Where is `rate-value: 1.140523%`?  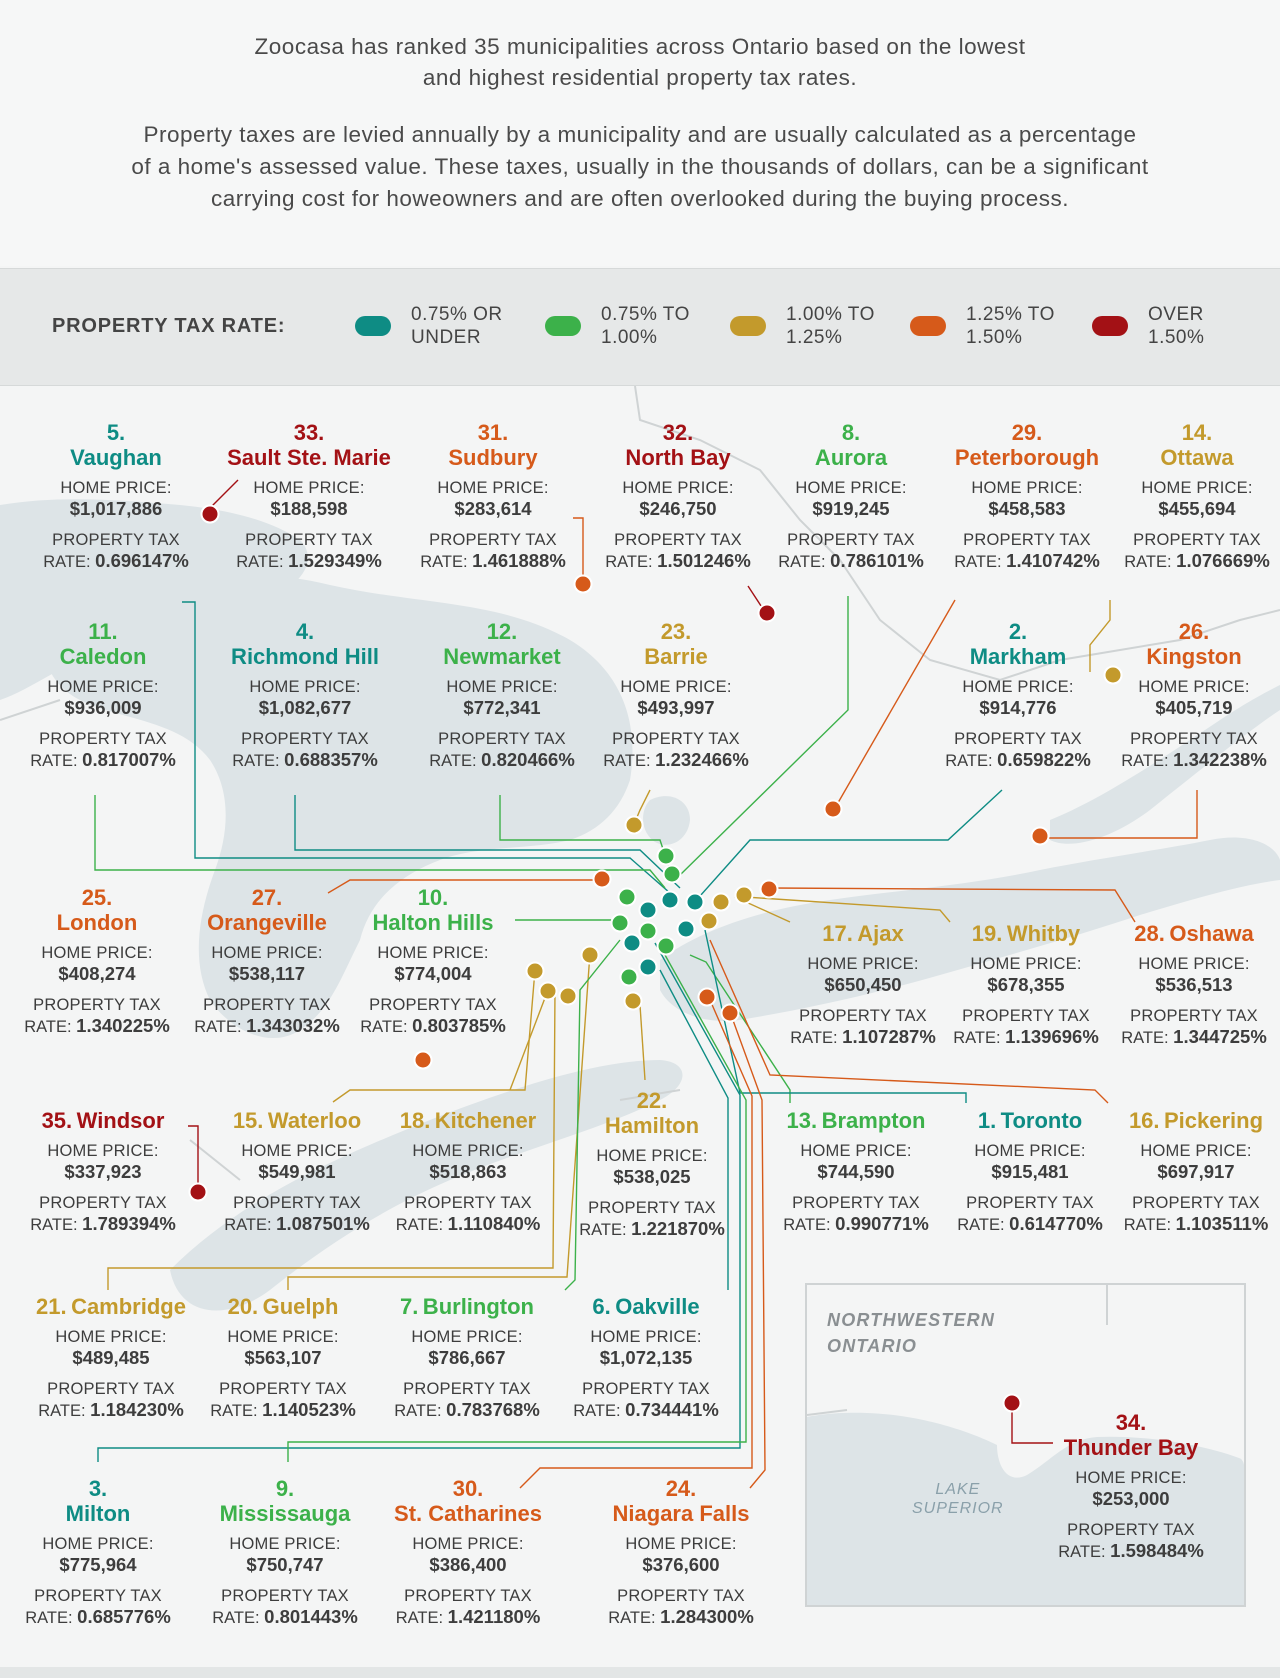 rate-value: 1.140523% is located at coordinates (309, 1409).